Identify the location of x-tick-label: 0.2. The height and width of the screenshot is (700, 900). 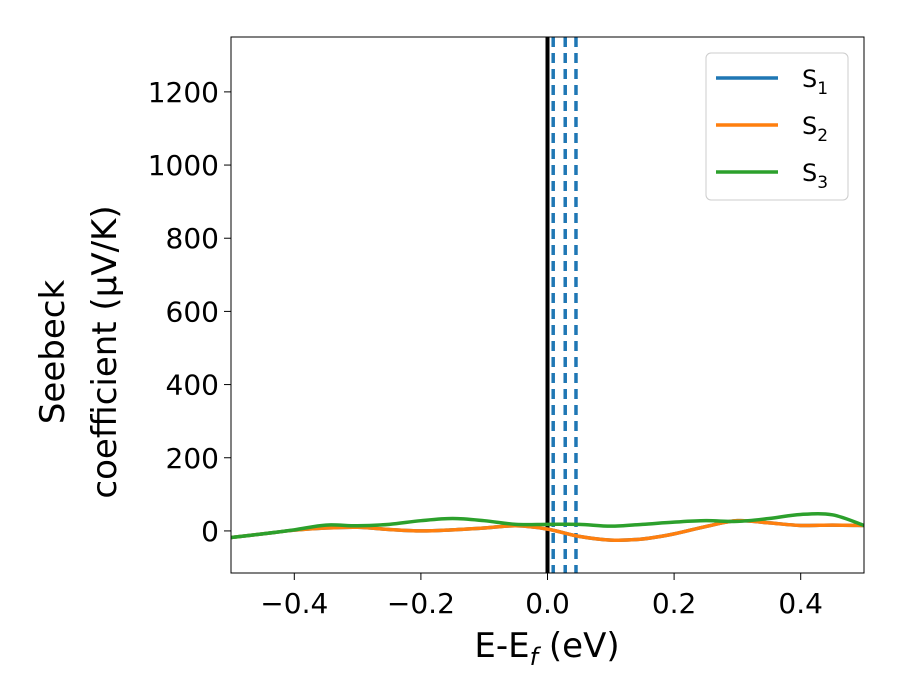
(674, 603).